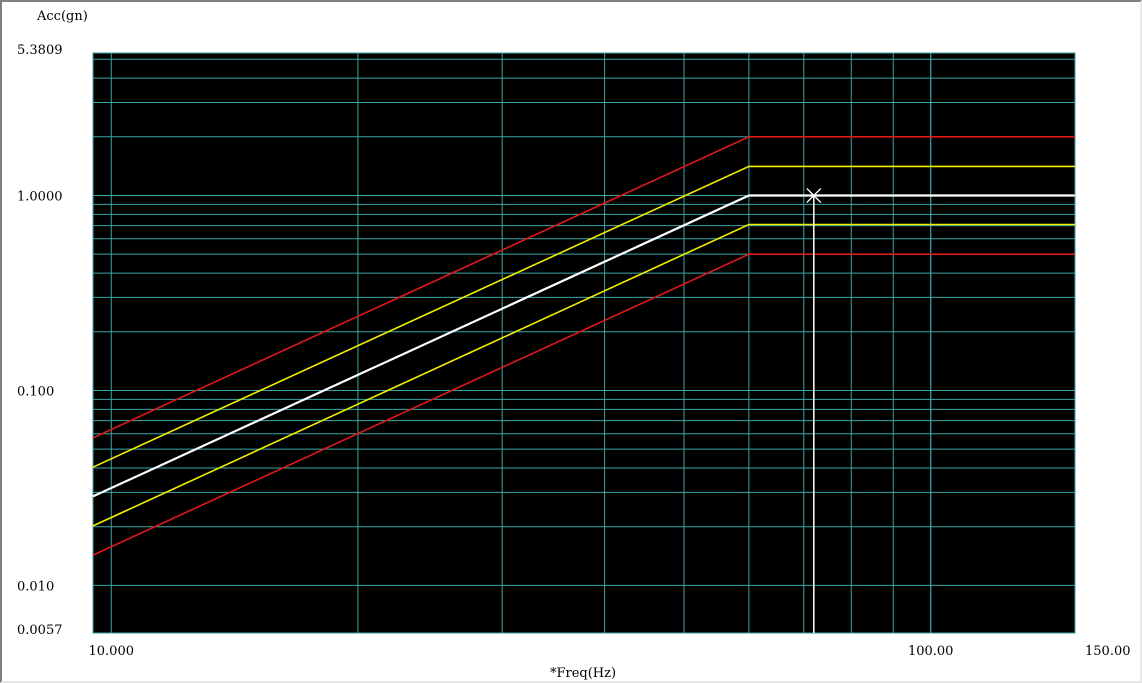  What do you see at coordinates (62, 16) in the screenshot?
I see `y-axis-title: Acc(gn)` at bounding box center [62, 16].